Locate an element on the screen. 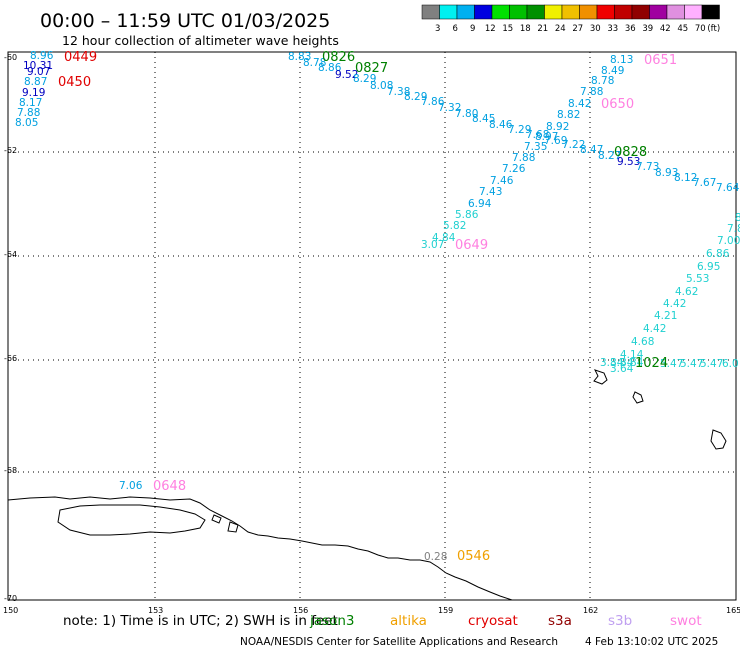 The height and width of the screenshot is (650, 740). wave-value: 8.92 is located at coordinates (557, 127).